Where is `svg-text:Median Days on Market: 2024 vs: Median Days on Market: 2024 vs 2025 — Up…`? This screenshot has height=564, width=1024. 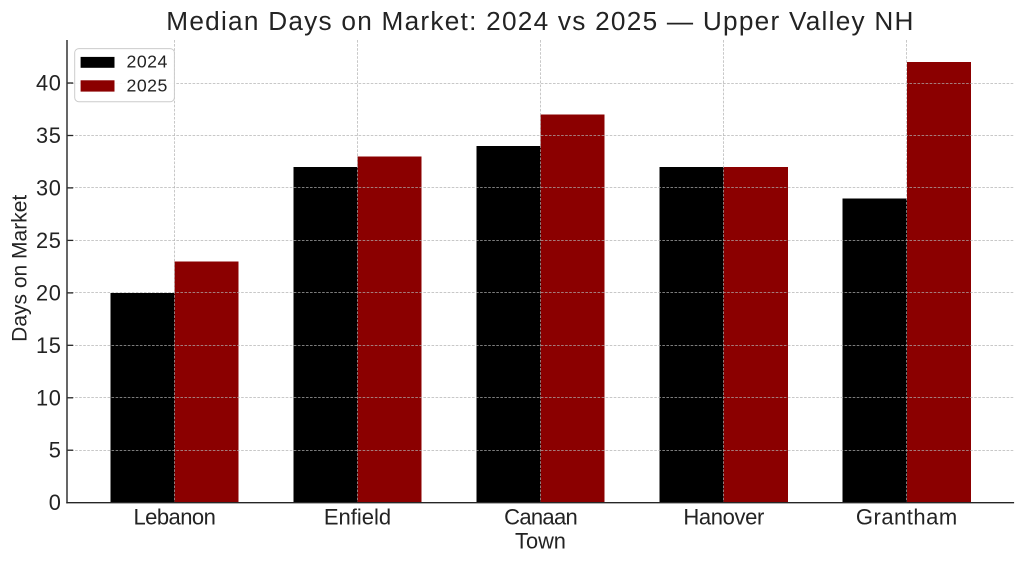
svg-text:Median Days on Market: 2024 vs: Median Days on Market: 2024 vs 2025 — Up… is located at coordinates (540, 21).